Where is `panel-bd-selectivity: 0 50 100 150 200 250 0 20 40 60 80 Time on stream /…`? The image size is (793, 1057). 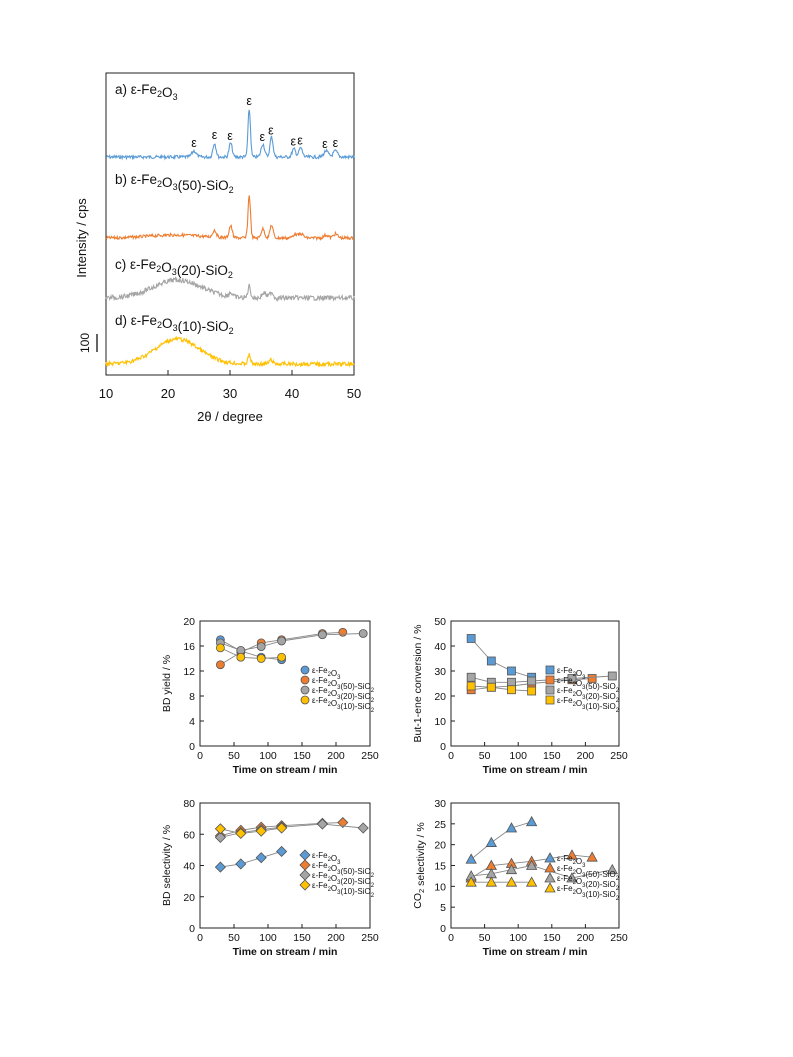
panel-bd-selectivity: 0 50 100 150 200 250 0 20 40 60 80 Time on stream /… is located at coordinates (270, 878).